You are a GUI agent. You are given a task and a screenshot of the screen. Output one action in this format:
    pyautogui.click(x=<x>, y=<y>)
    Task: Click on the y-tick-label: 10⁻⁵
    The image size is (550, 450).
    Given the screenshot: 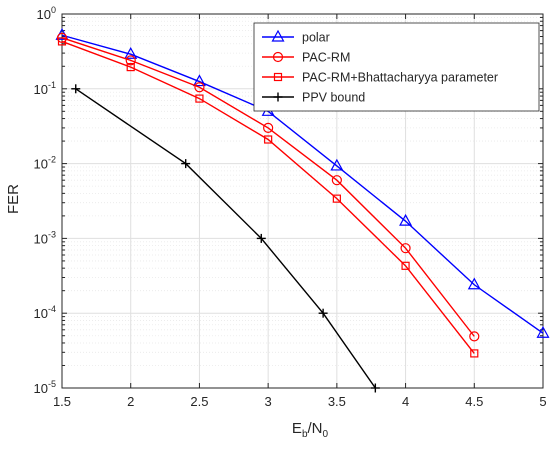 What is the action you would take?
    pyautogui.click(x=45, y=387)
    